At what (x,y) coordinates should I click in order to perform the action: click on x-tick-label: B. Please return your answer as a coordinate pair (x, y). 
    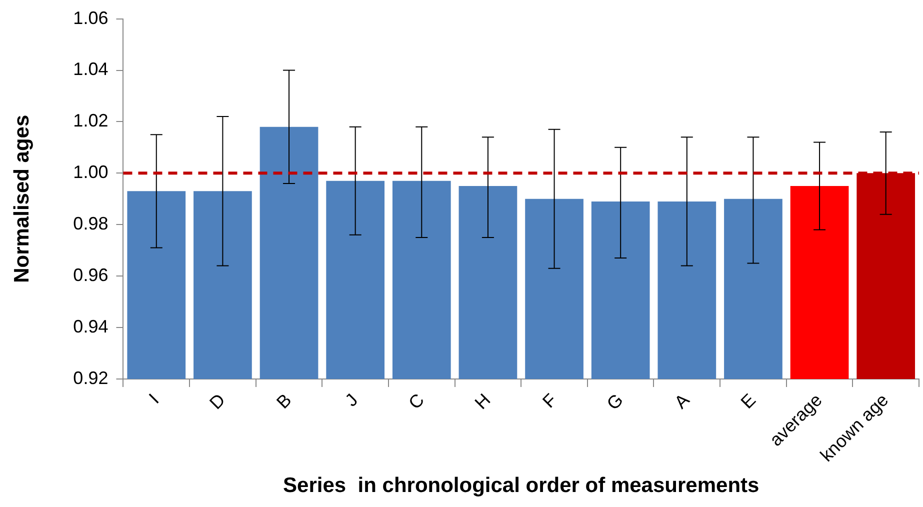
    Looking at the image, I should click on (284, 401).